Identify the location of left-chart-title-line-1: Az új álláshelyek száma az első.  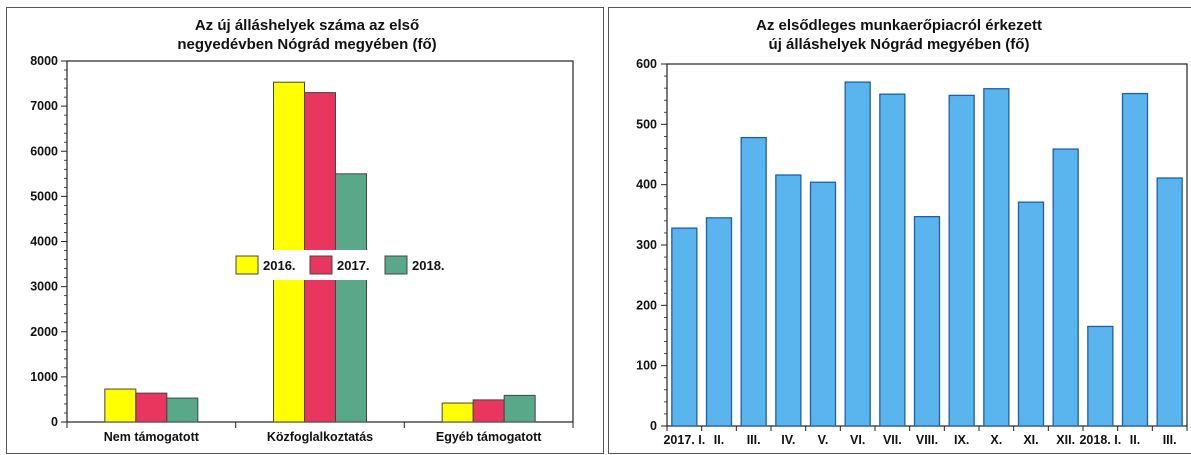
(307, 25).